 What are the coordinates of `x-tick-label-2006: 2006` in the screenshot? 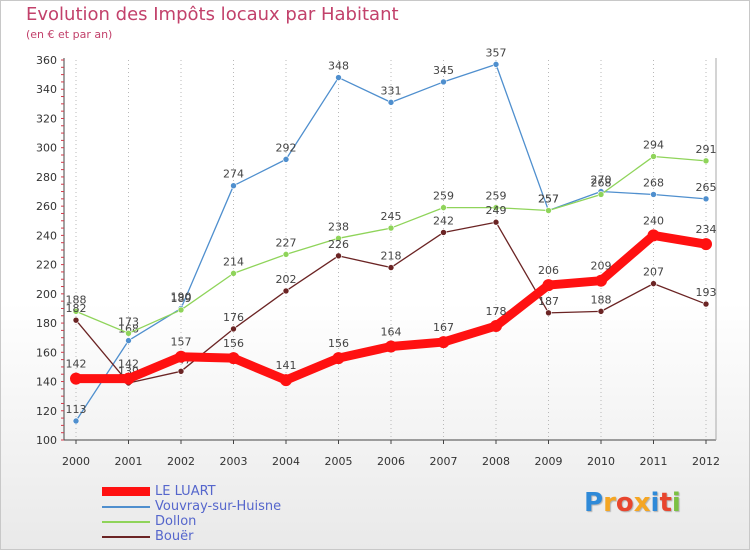 It's located at (391, 461).